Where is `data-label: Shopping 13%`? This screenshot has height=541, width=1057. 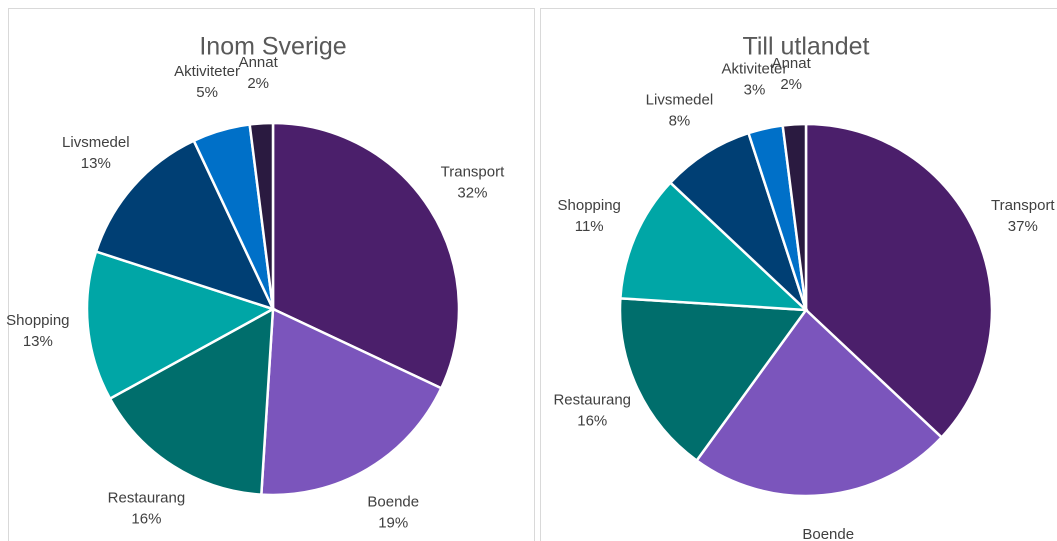 data-label: Shopping 13% is located at coordinates (37, 331).